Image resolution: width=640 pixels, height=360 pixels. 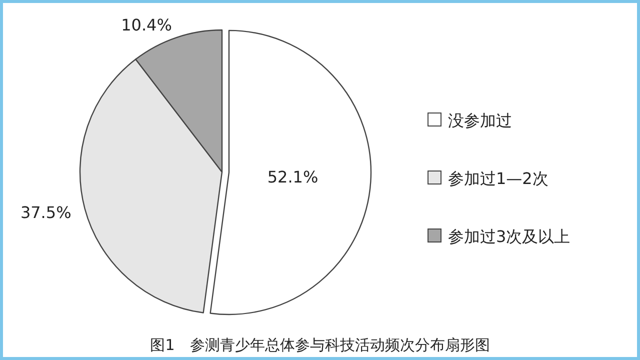 I want to click on legend-label: 参加过1—2次, so click(x=498, y=178).